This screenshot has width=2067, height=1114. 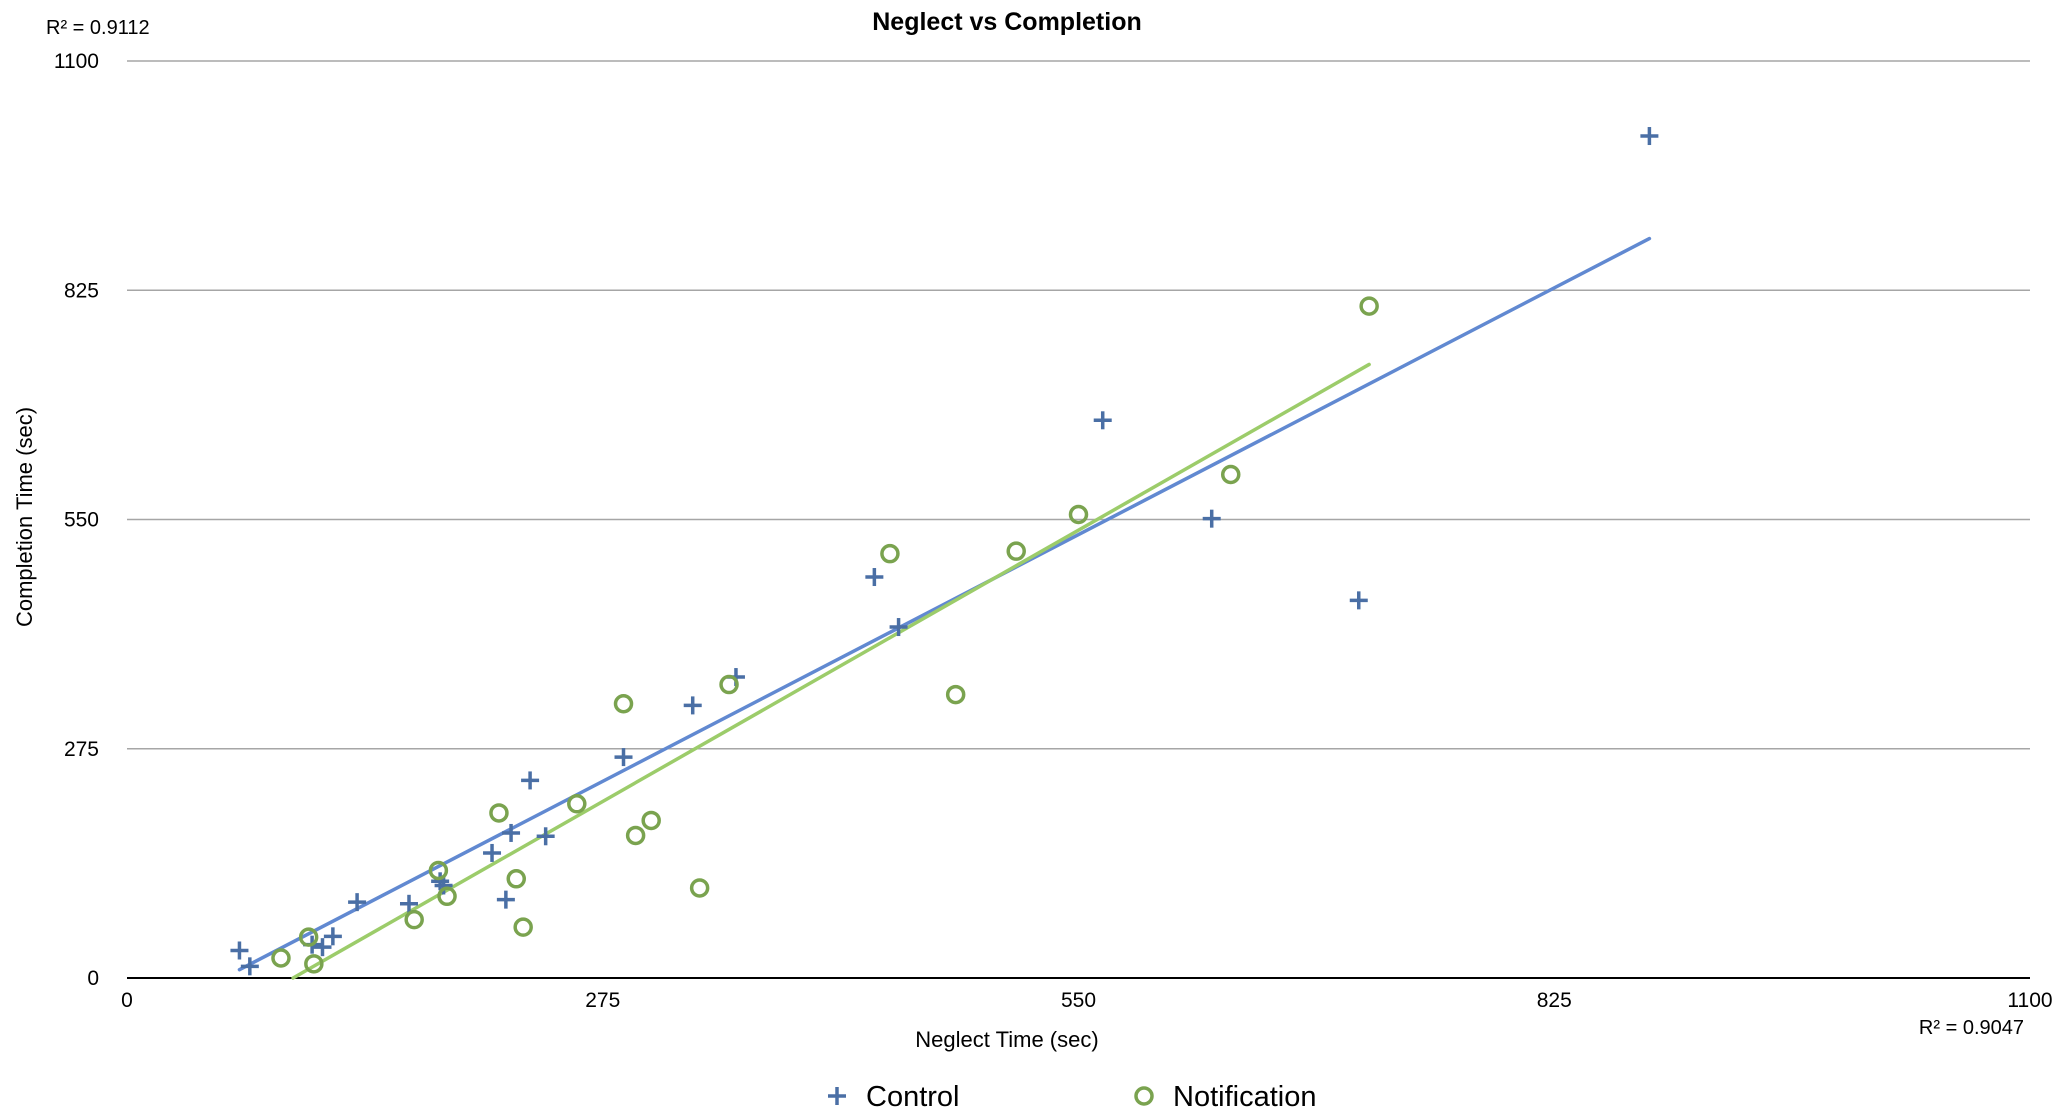 What do you see at coordinates (81, 749) in the screenshot?
I see `y-tick-label-275: 275` at bounding box center [81, 749].